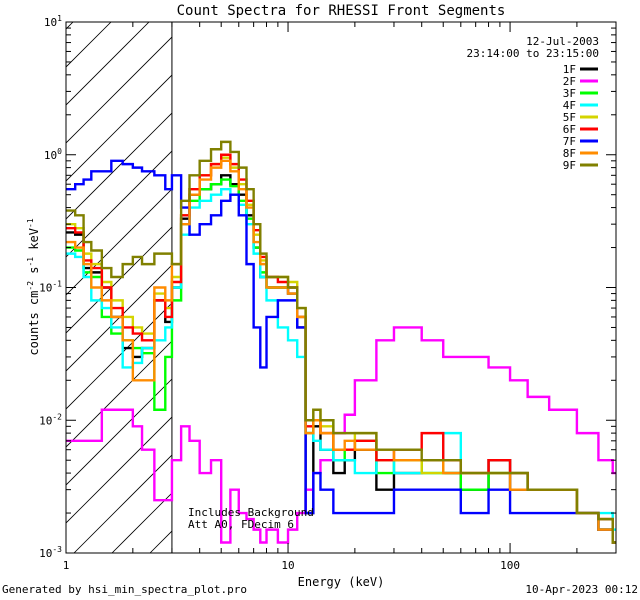 The image size is (640, 600). What do you see at coordinates (569, 81) in the screenshot?
I see `legend-label-2f: 2F` at bounding box center [569, 81].